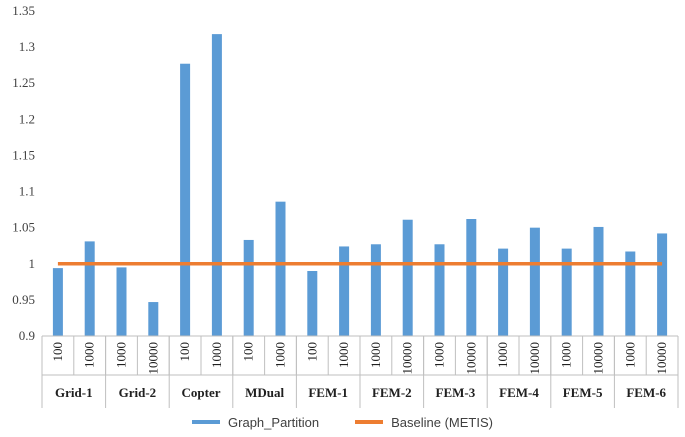  Describe the element at coordinates (27, 46) in the screenshot. I see `y-tick-label: 1.3` at that location.